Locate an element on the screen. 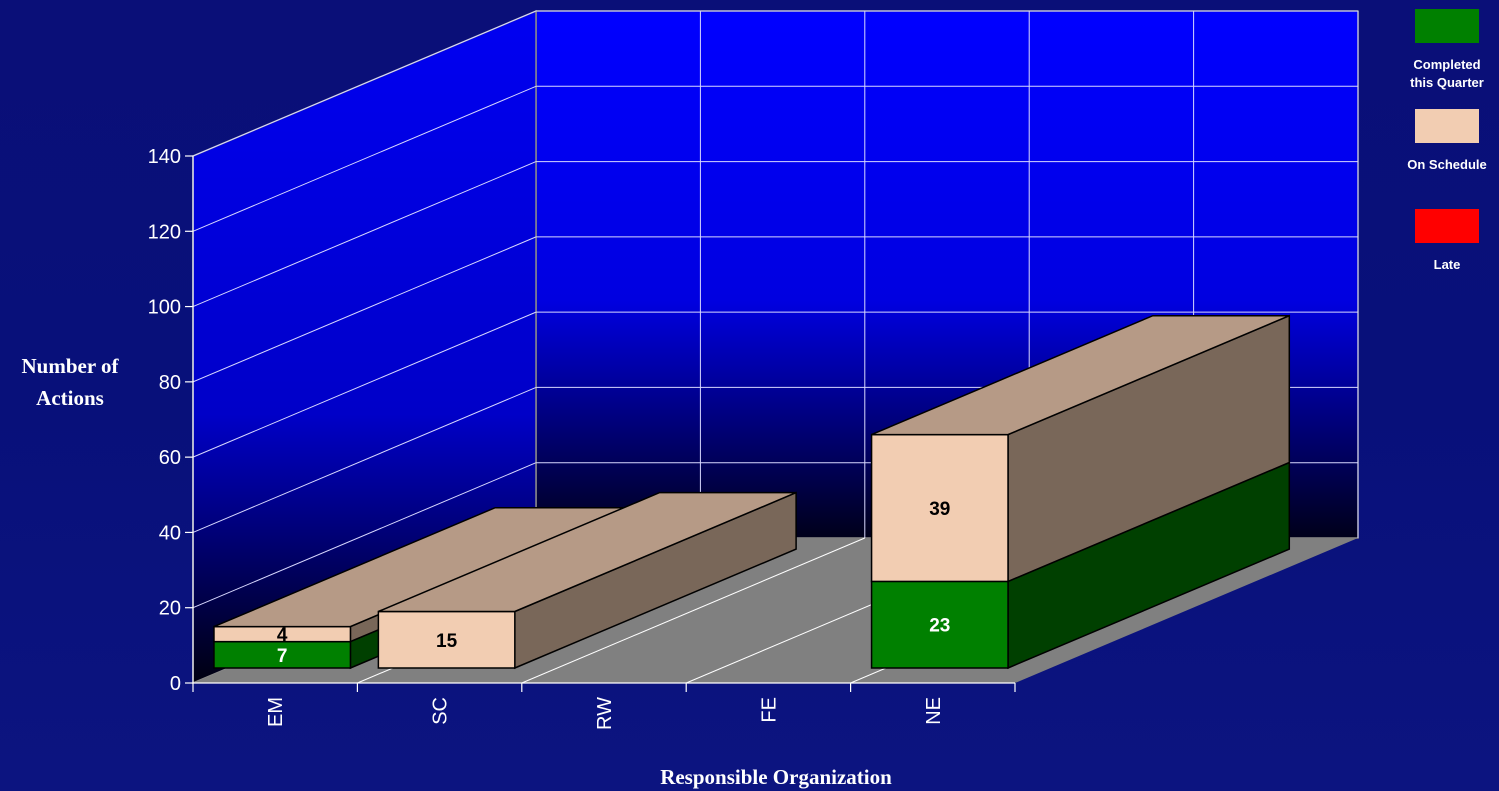 Image resolution: width=1499 pixels, height=791 pixels. x-axis-title: Responsible Organization is located at coordinates (776, 777).